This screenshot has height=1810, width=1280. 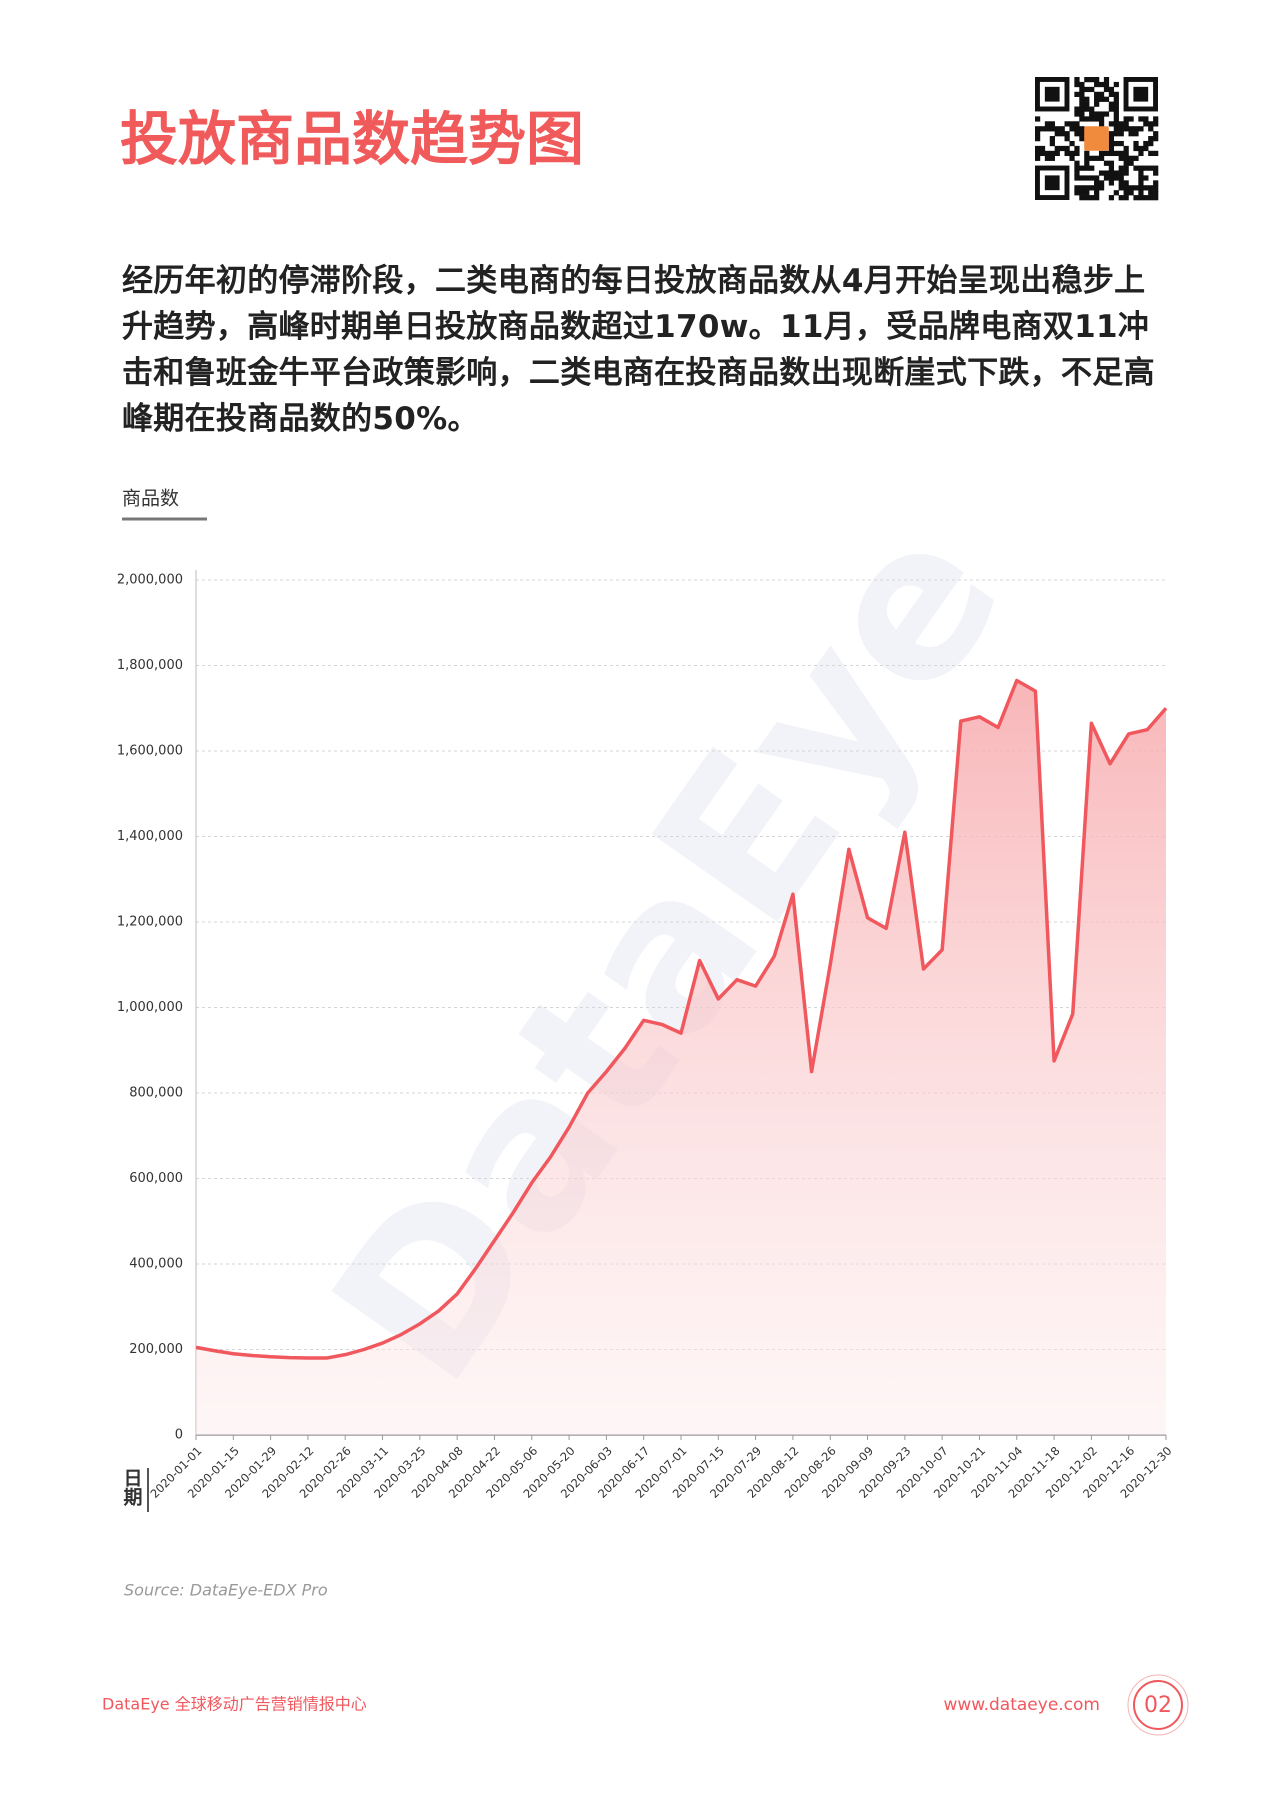 I want to click on qr-logo, so click(x=1096, y=138).